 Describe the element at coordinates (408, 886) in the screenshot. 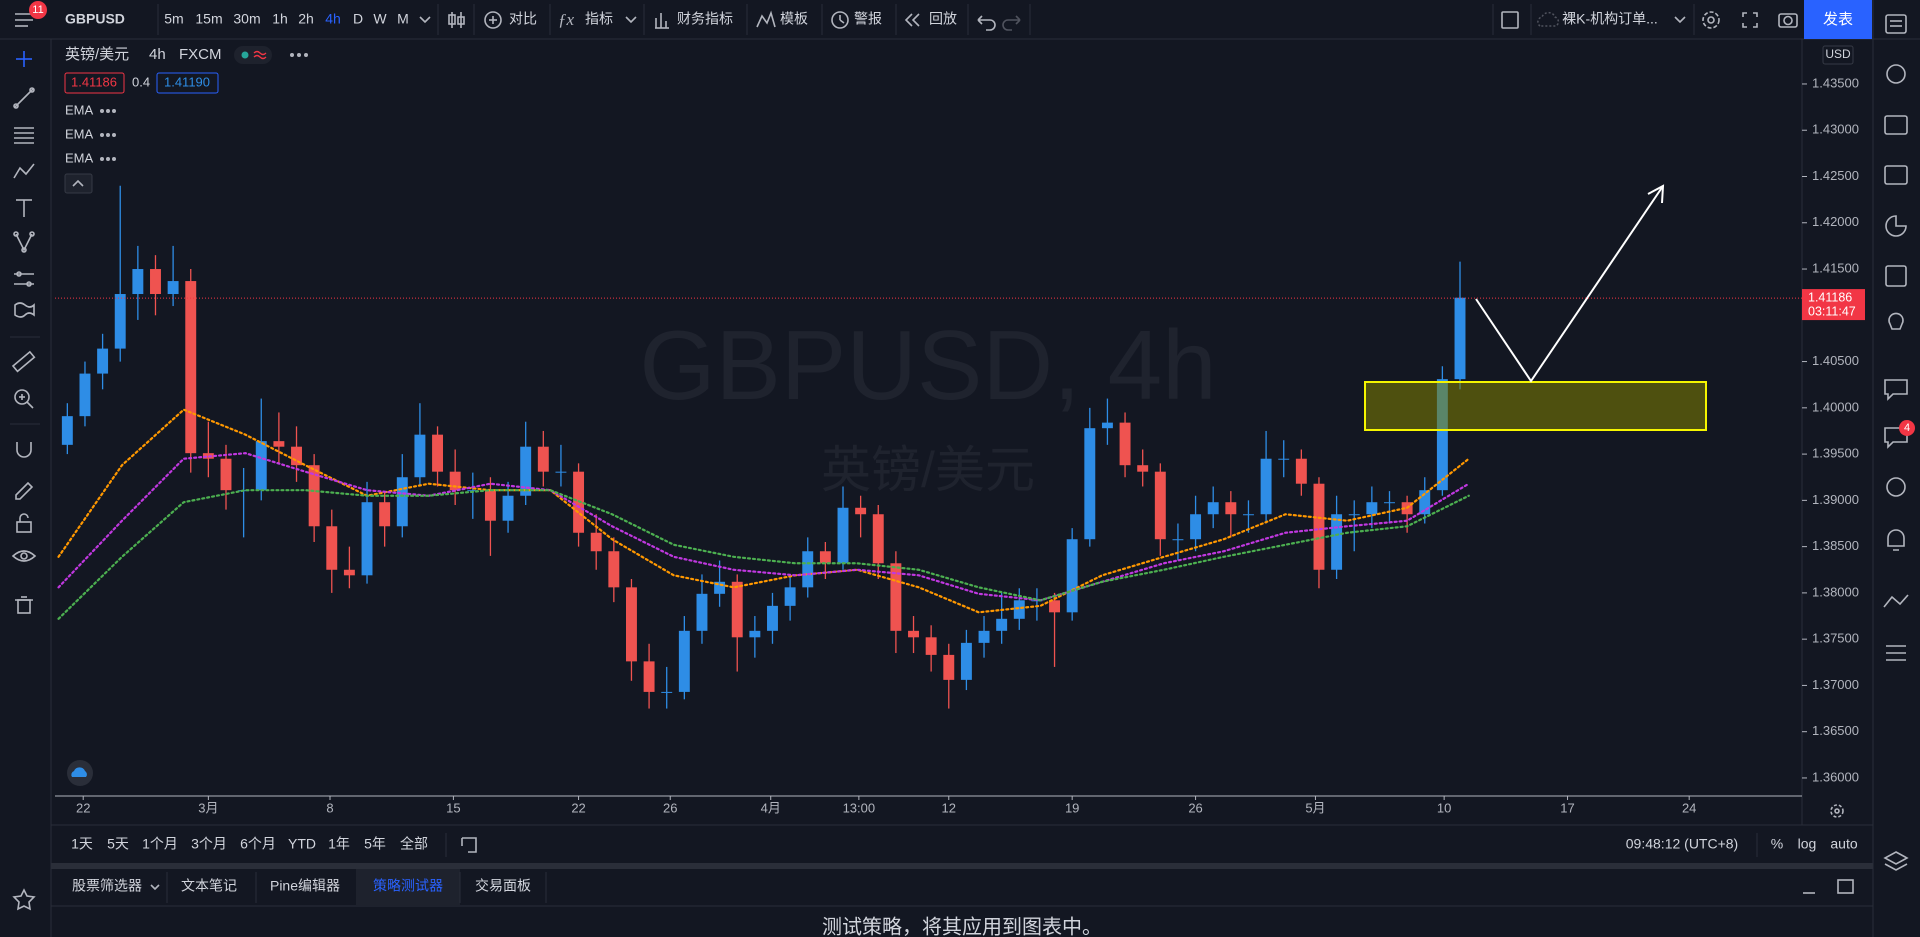

I see `panel-tab-active: 策略测试器` at that location.